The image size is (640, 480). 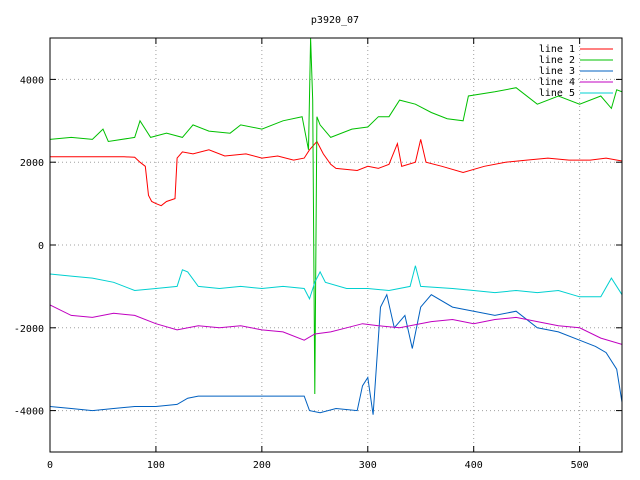 I want to click on legend-label: line 5, so click(x=557, y=93).